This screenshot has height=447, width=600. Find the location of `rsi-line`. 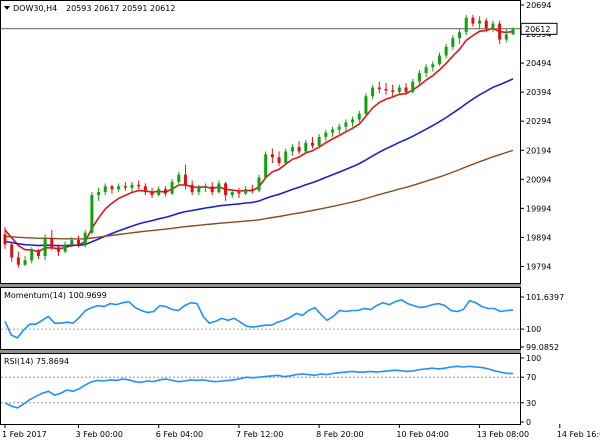

rsi-line is located at coordinates (258, 387).